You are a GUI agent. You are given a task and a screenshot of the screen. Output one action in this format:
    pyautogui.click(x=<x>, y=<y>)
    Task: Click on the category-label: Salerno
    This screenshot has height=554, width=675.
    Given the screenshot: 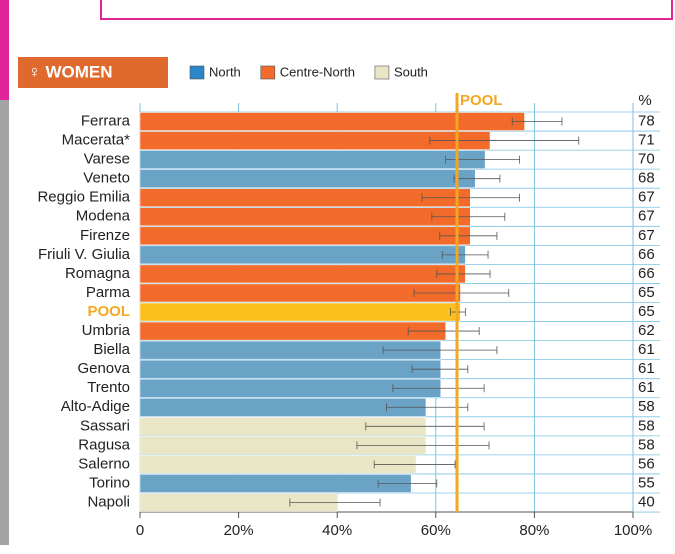 What is the action you would take?
    pyautogui.click(x=104, y=463)
    